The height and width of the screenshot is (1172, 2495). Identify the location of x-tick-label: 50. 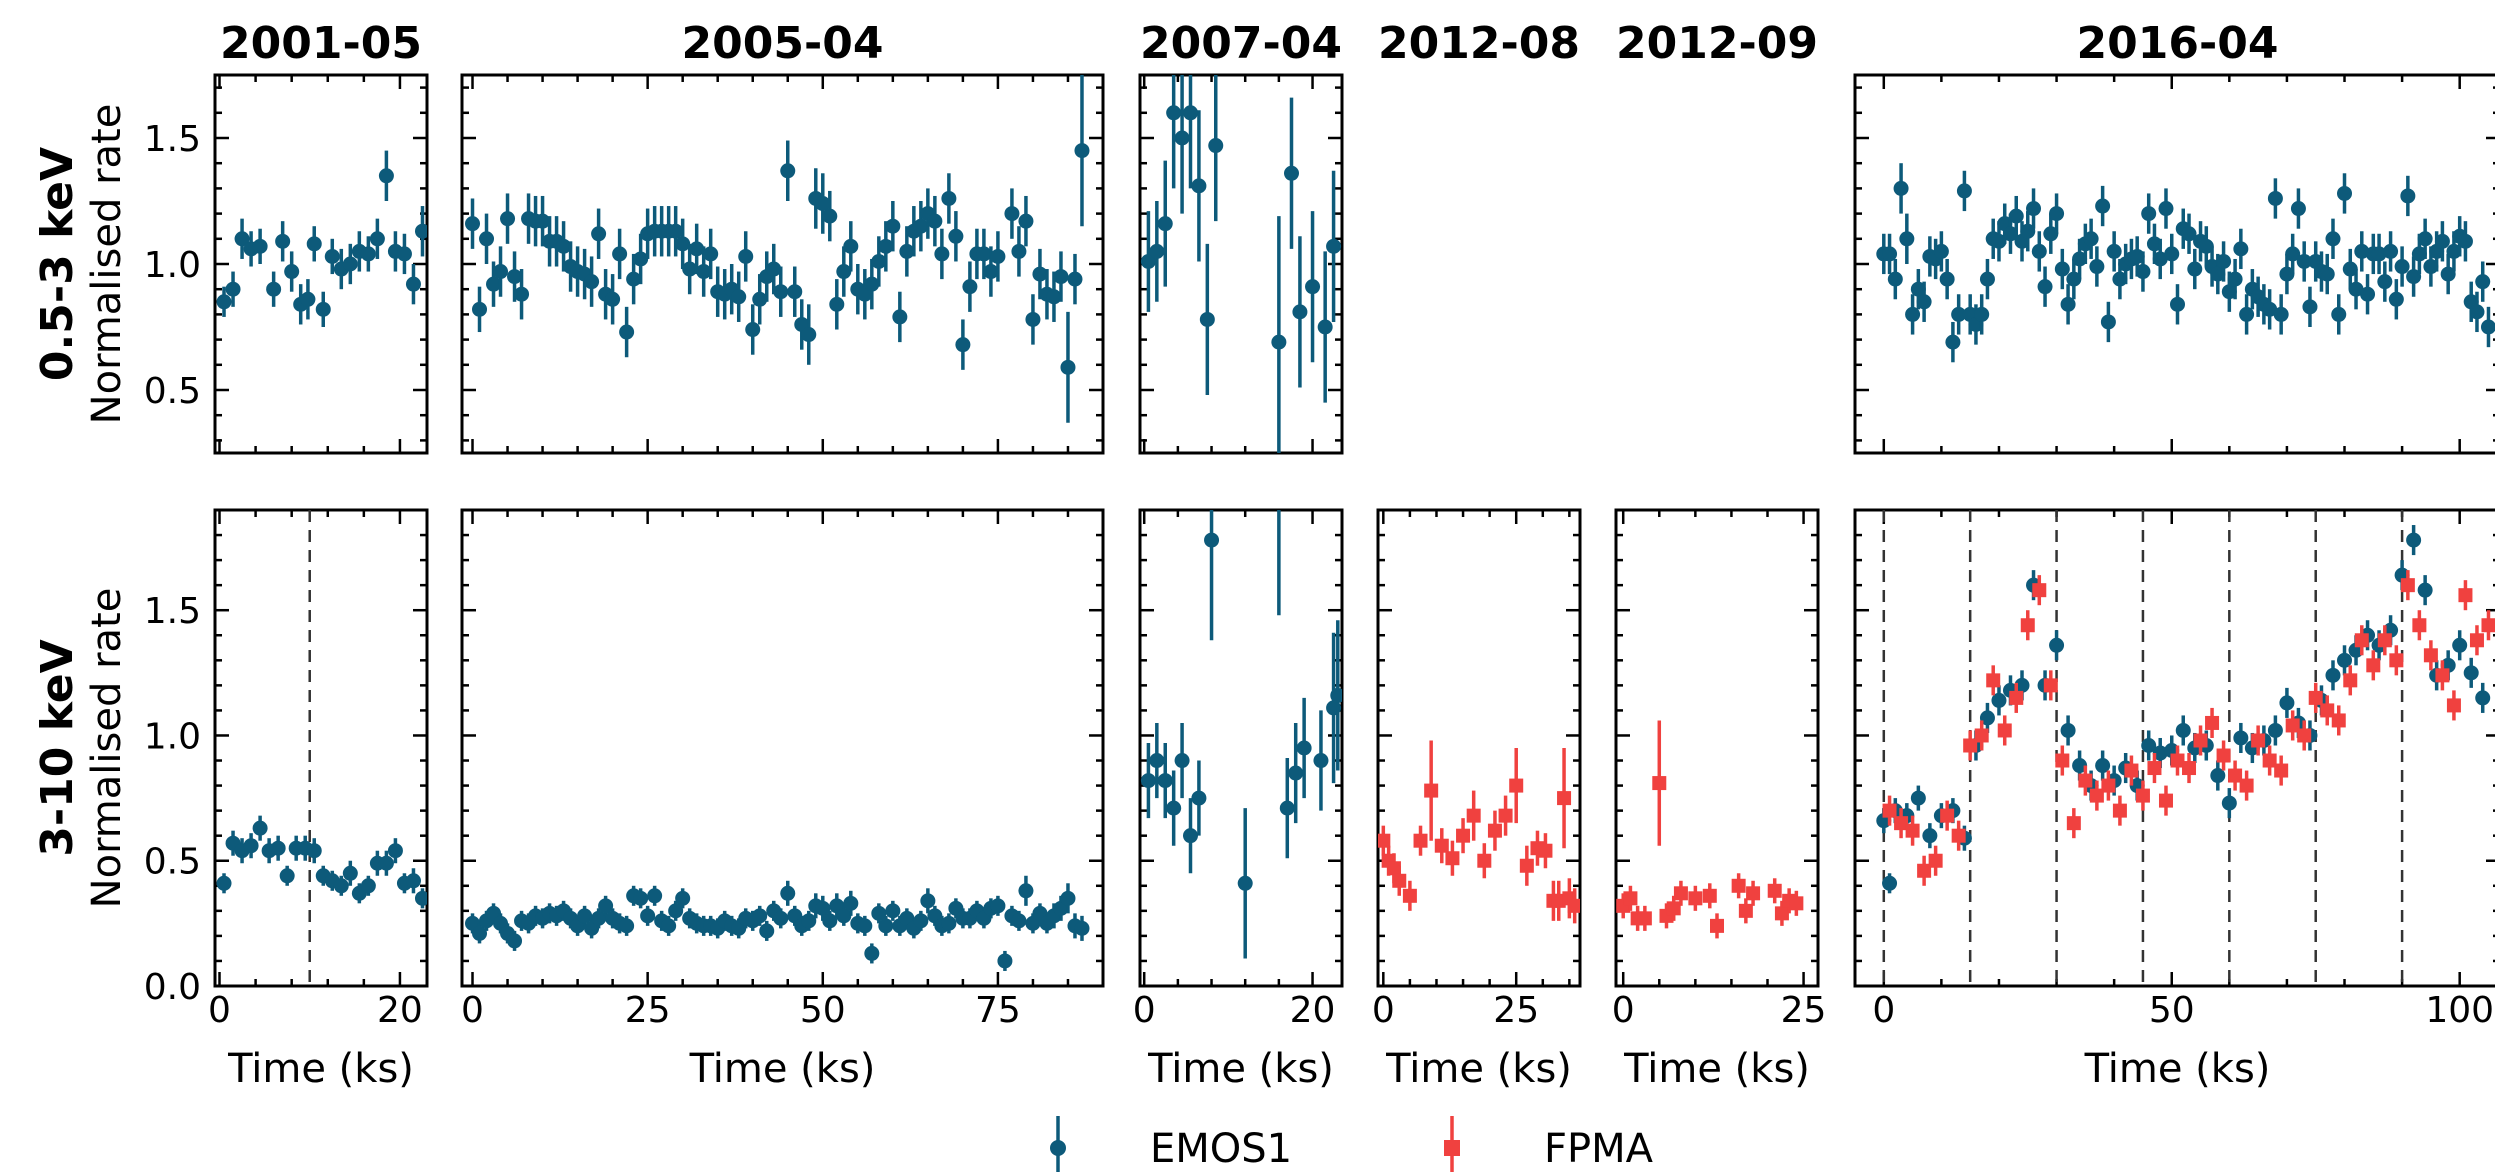
(2172, 1010).